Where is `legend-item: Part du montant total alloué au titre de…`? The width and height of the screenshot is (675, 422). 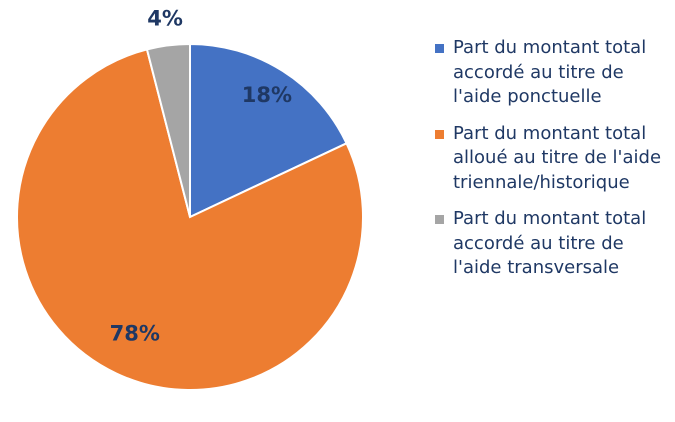
legend-item: Part du montant total alloué au titre de… is located at coordinates (552, 159).